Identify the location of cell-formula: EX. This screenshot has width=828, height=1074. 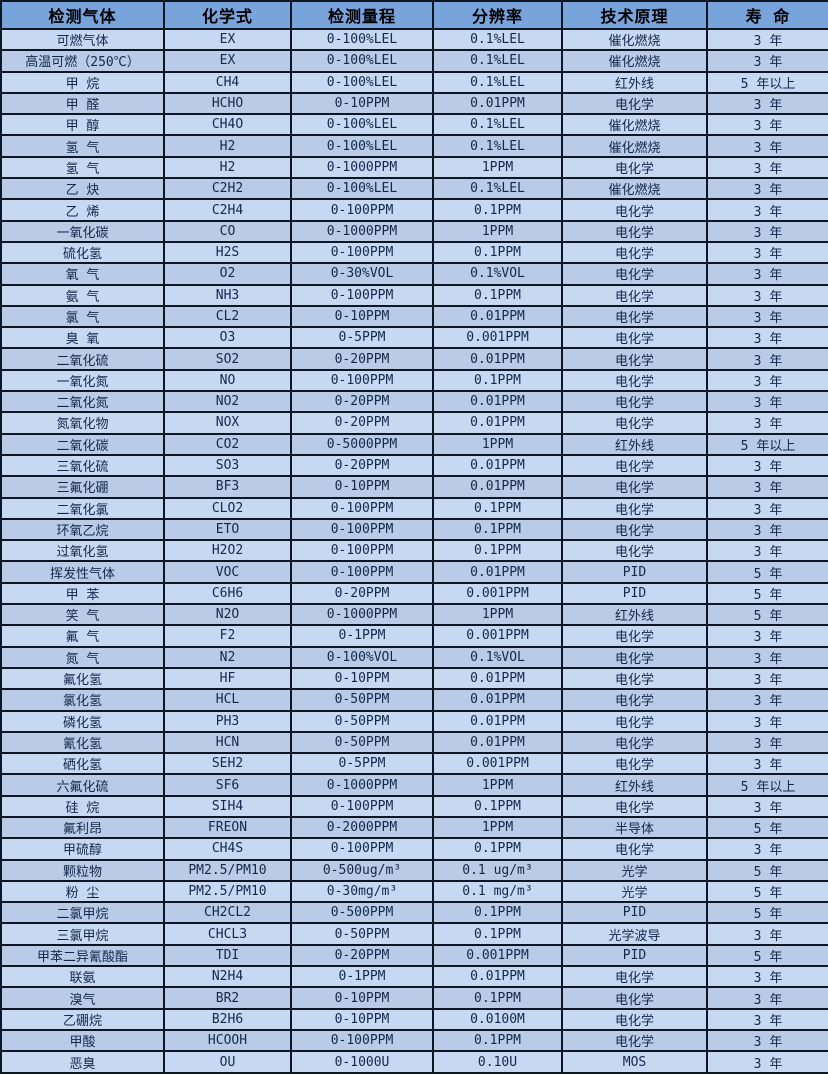
(227, 61).